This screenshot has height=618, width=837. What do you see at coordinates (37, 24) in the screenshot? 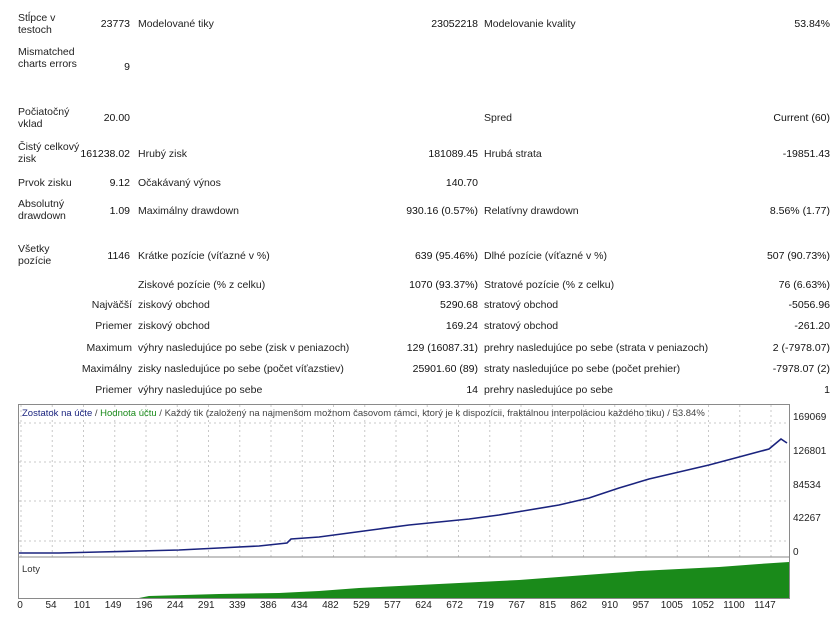
I see `label-bars-in-test: Stĺpce v testoch` at bounding box center [37, 24].